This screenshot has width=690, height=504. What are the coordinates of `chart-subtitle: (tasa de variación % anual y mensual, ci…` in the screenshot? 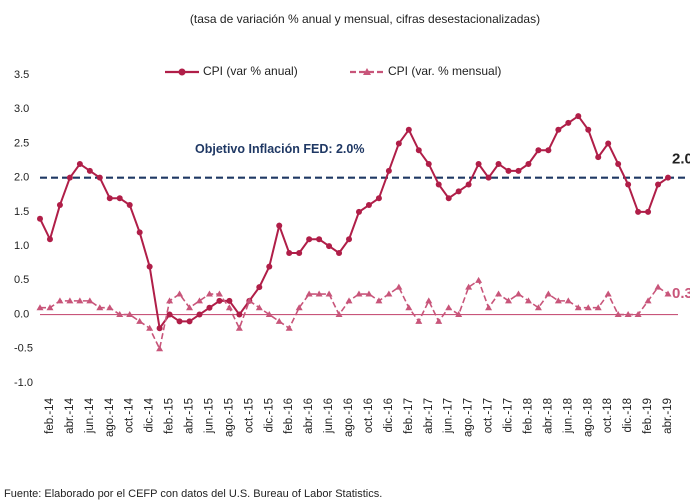 It's located at (365, 19).